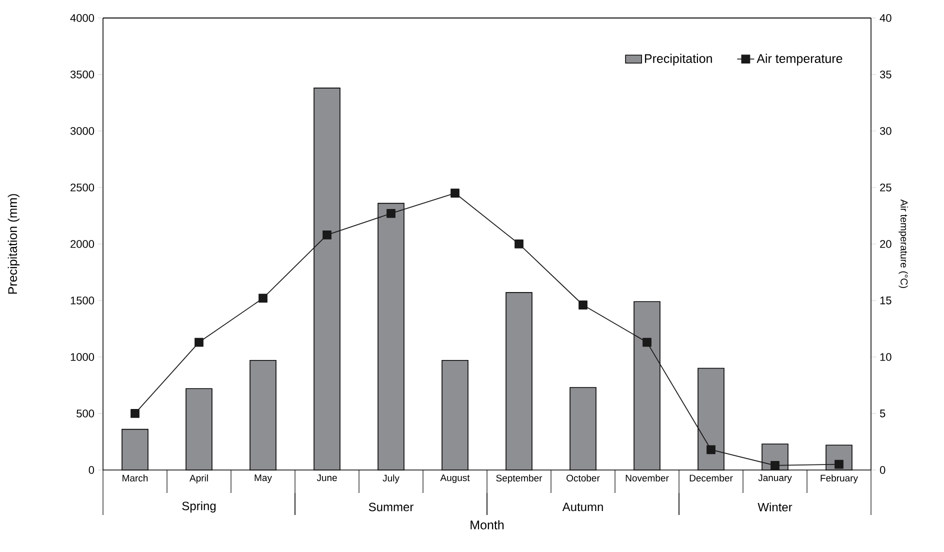  I want to click on x-tick-label: June, so click(326, 478).